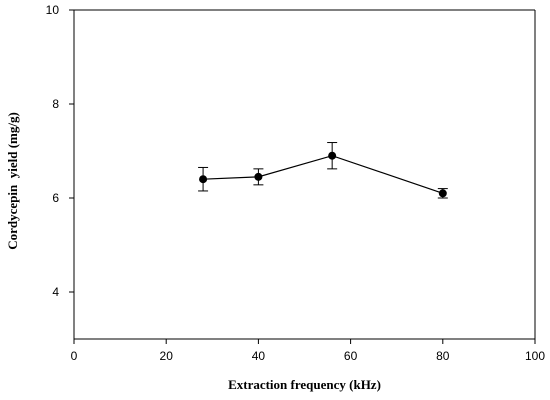 This screenshot has width=550, height=400. Describe the element at coordinates (12, 181) in the screenshot. I see `y-axis-title: Cordycepin yield (mg/g)` at that location.